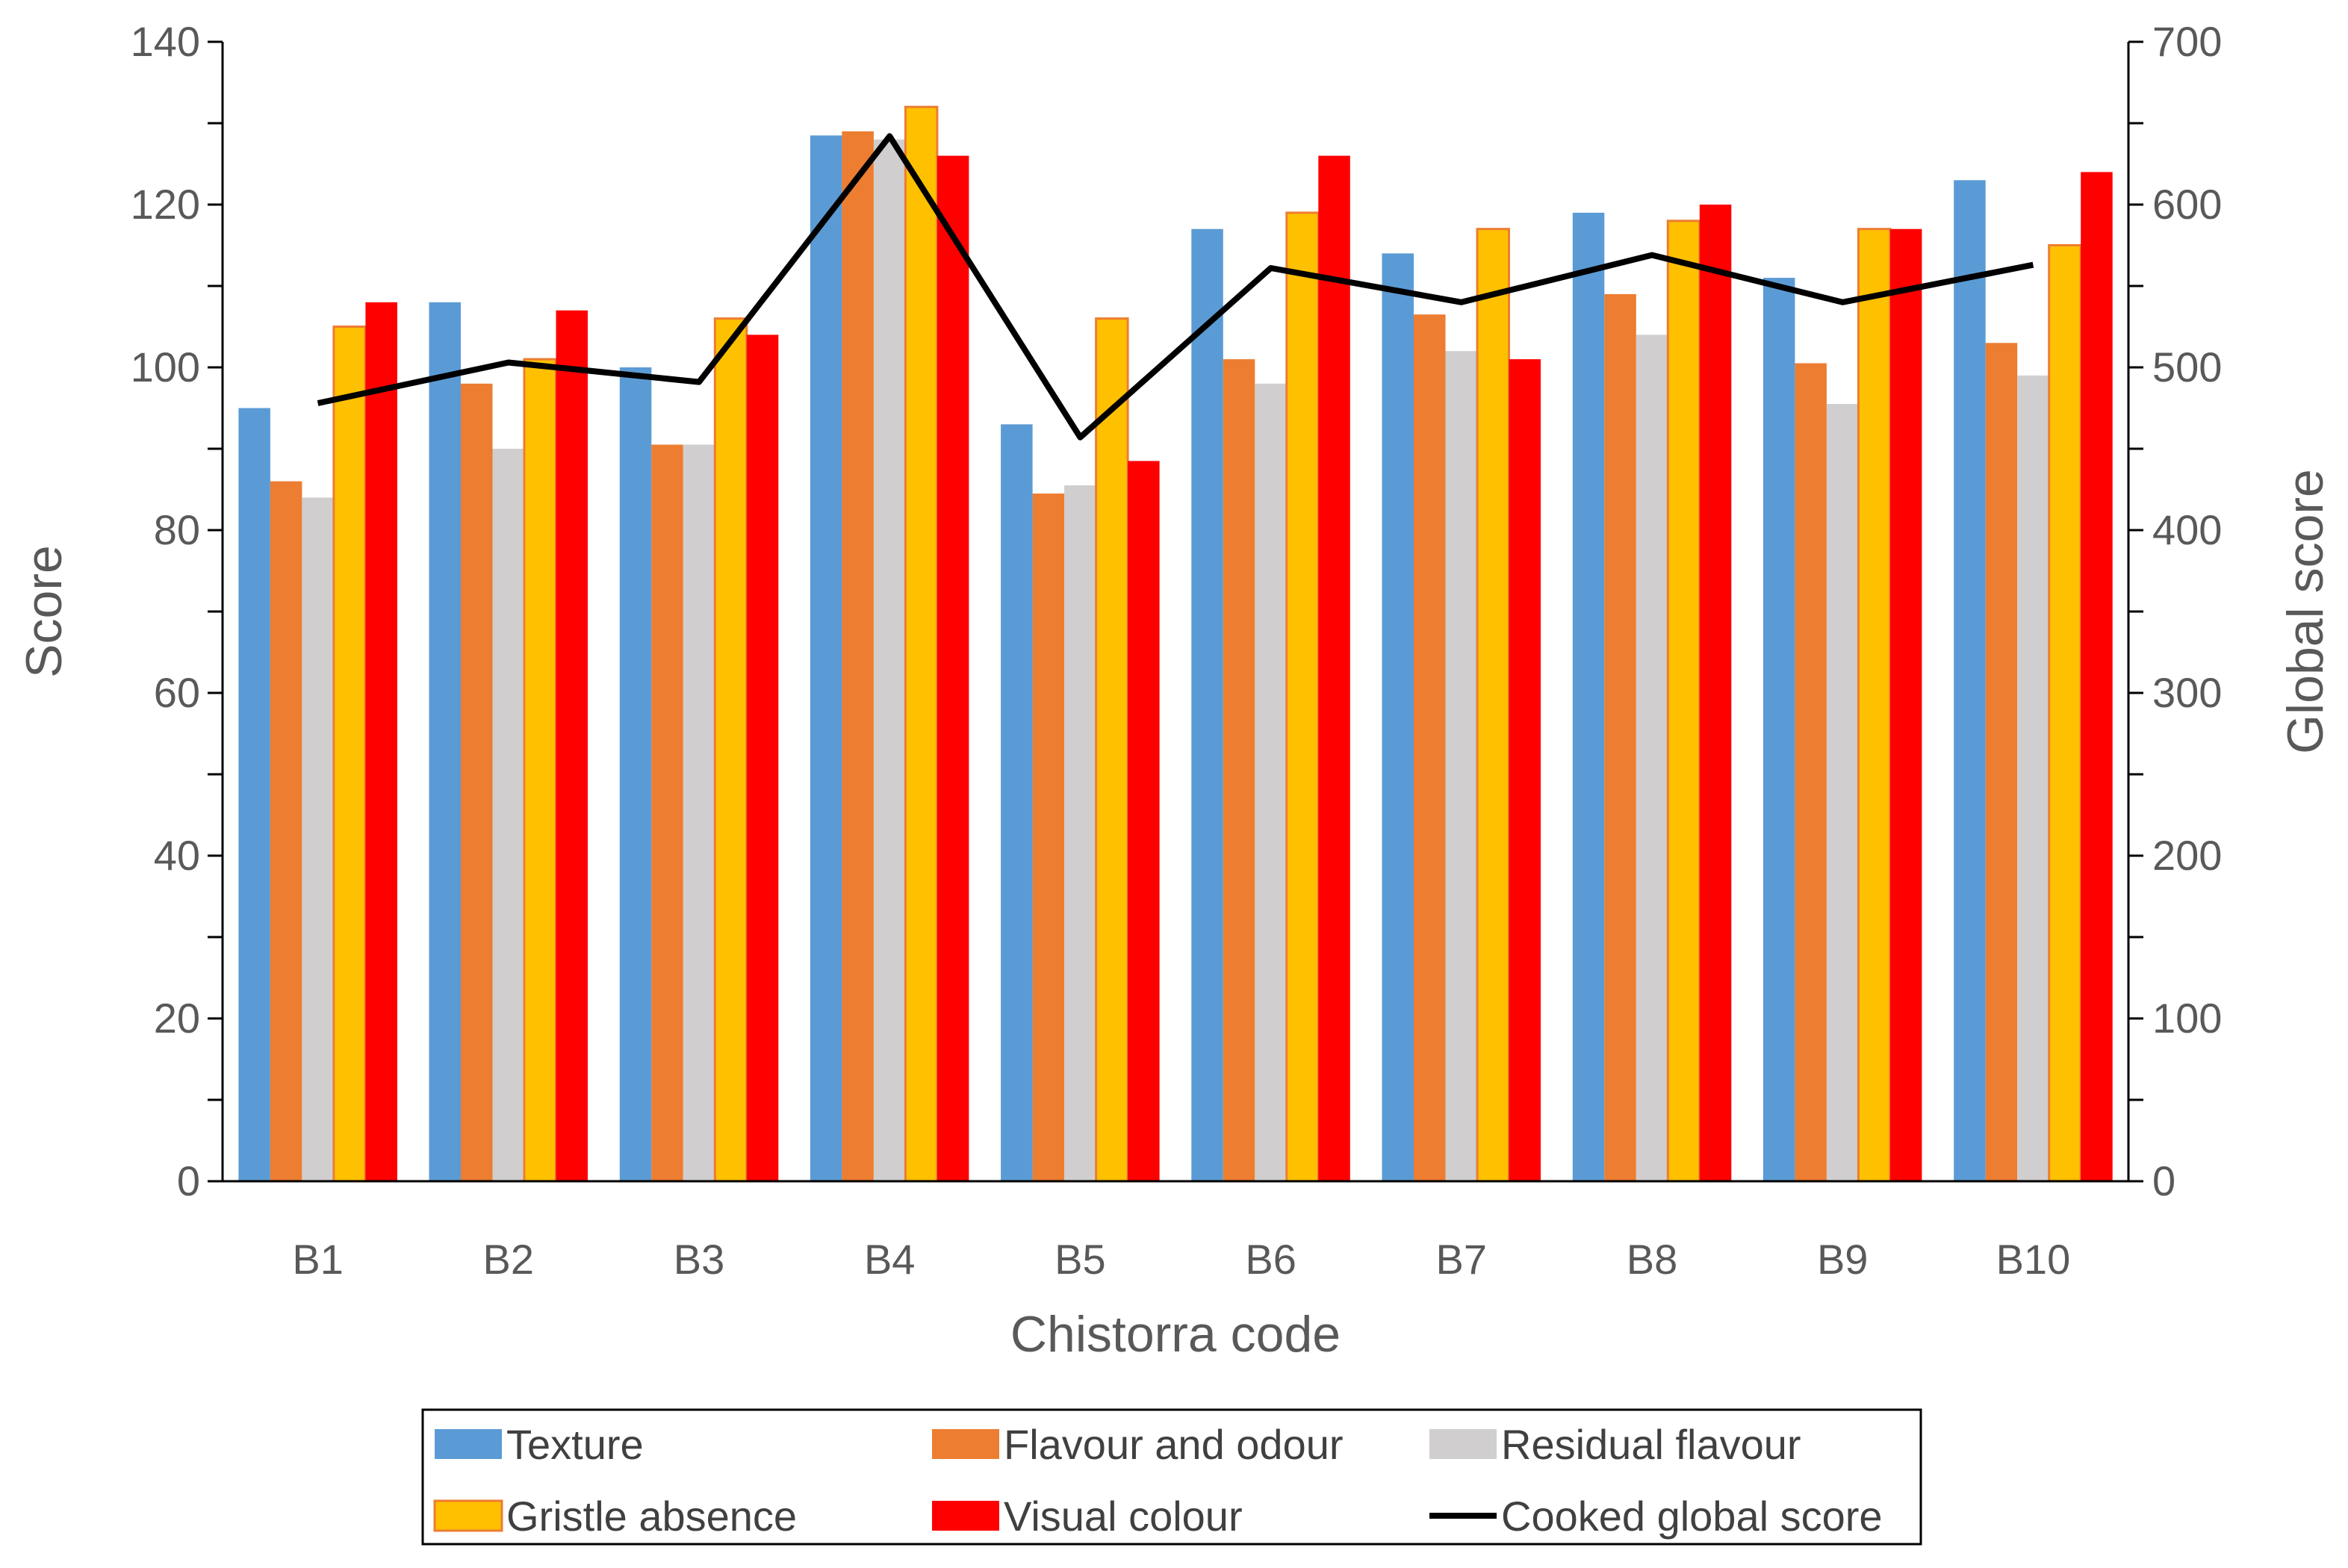  What do you see at coordinates (1525, 771) in the screenshot?
I see `bar-visual-colour-b7` at bounding box center [1525, 771].